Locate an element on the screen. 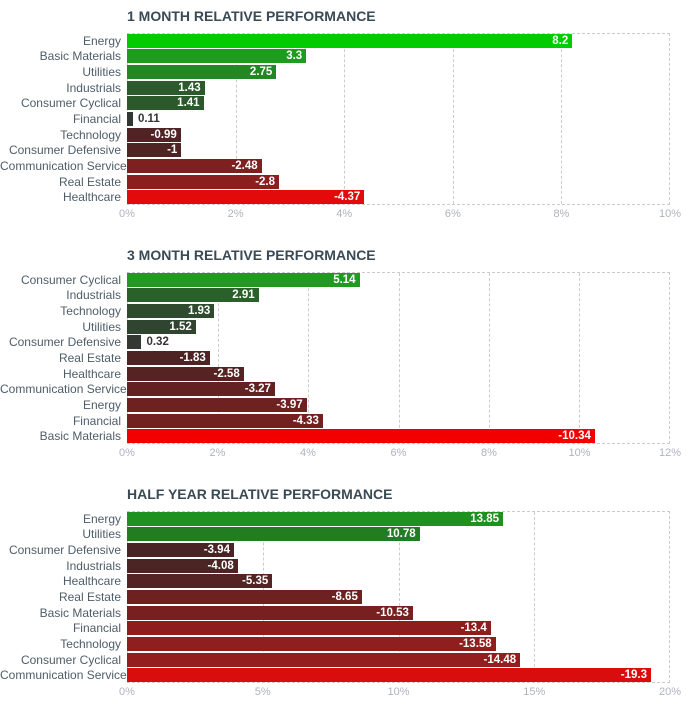 Image resolution: width=686 pixels, height=707 pixels. performance-bar: 3.3 is located at coordinates (217, 56).